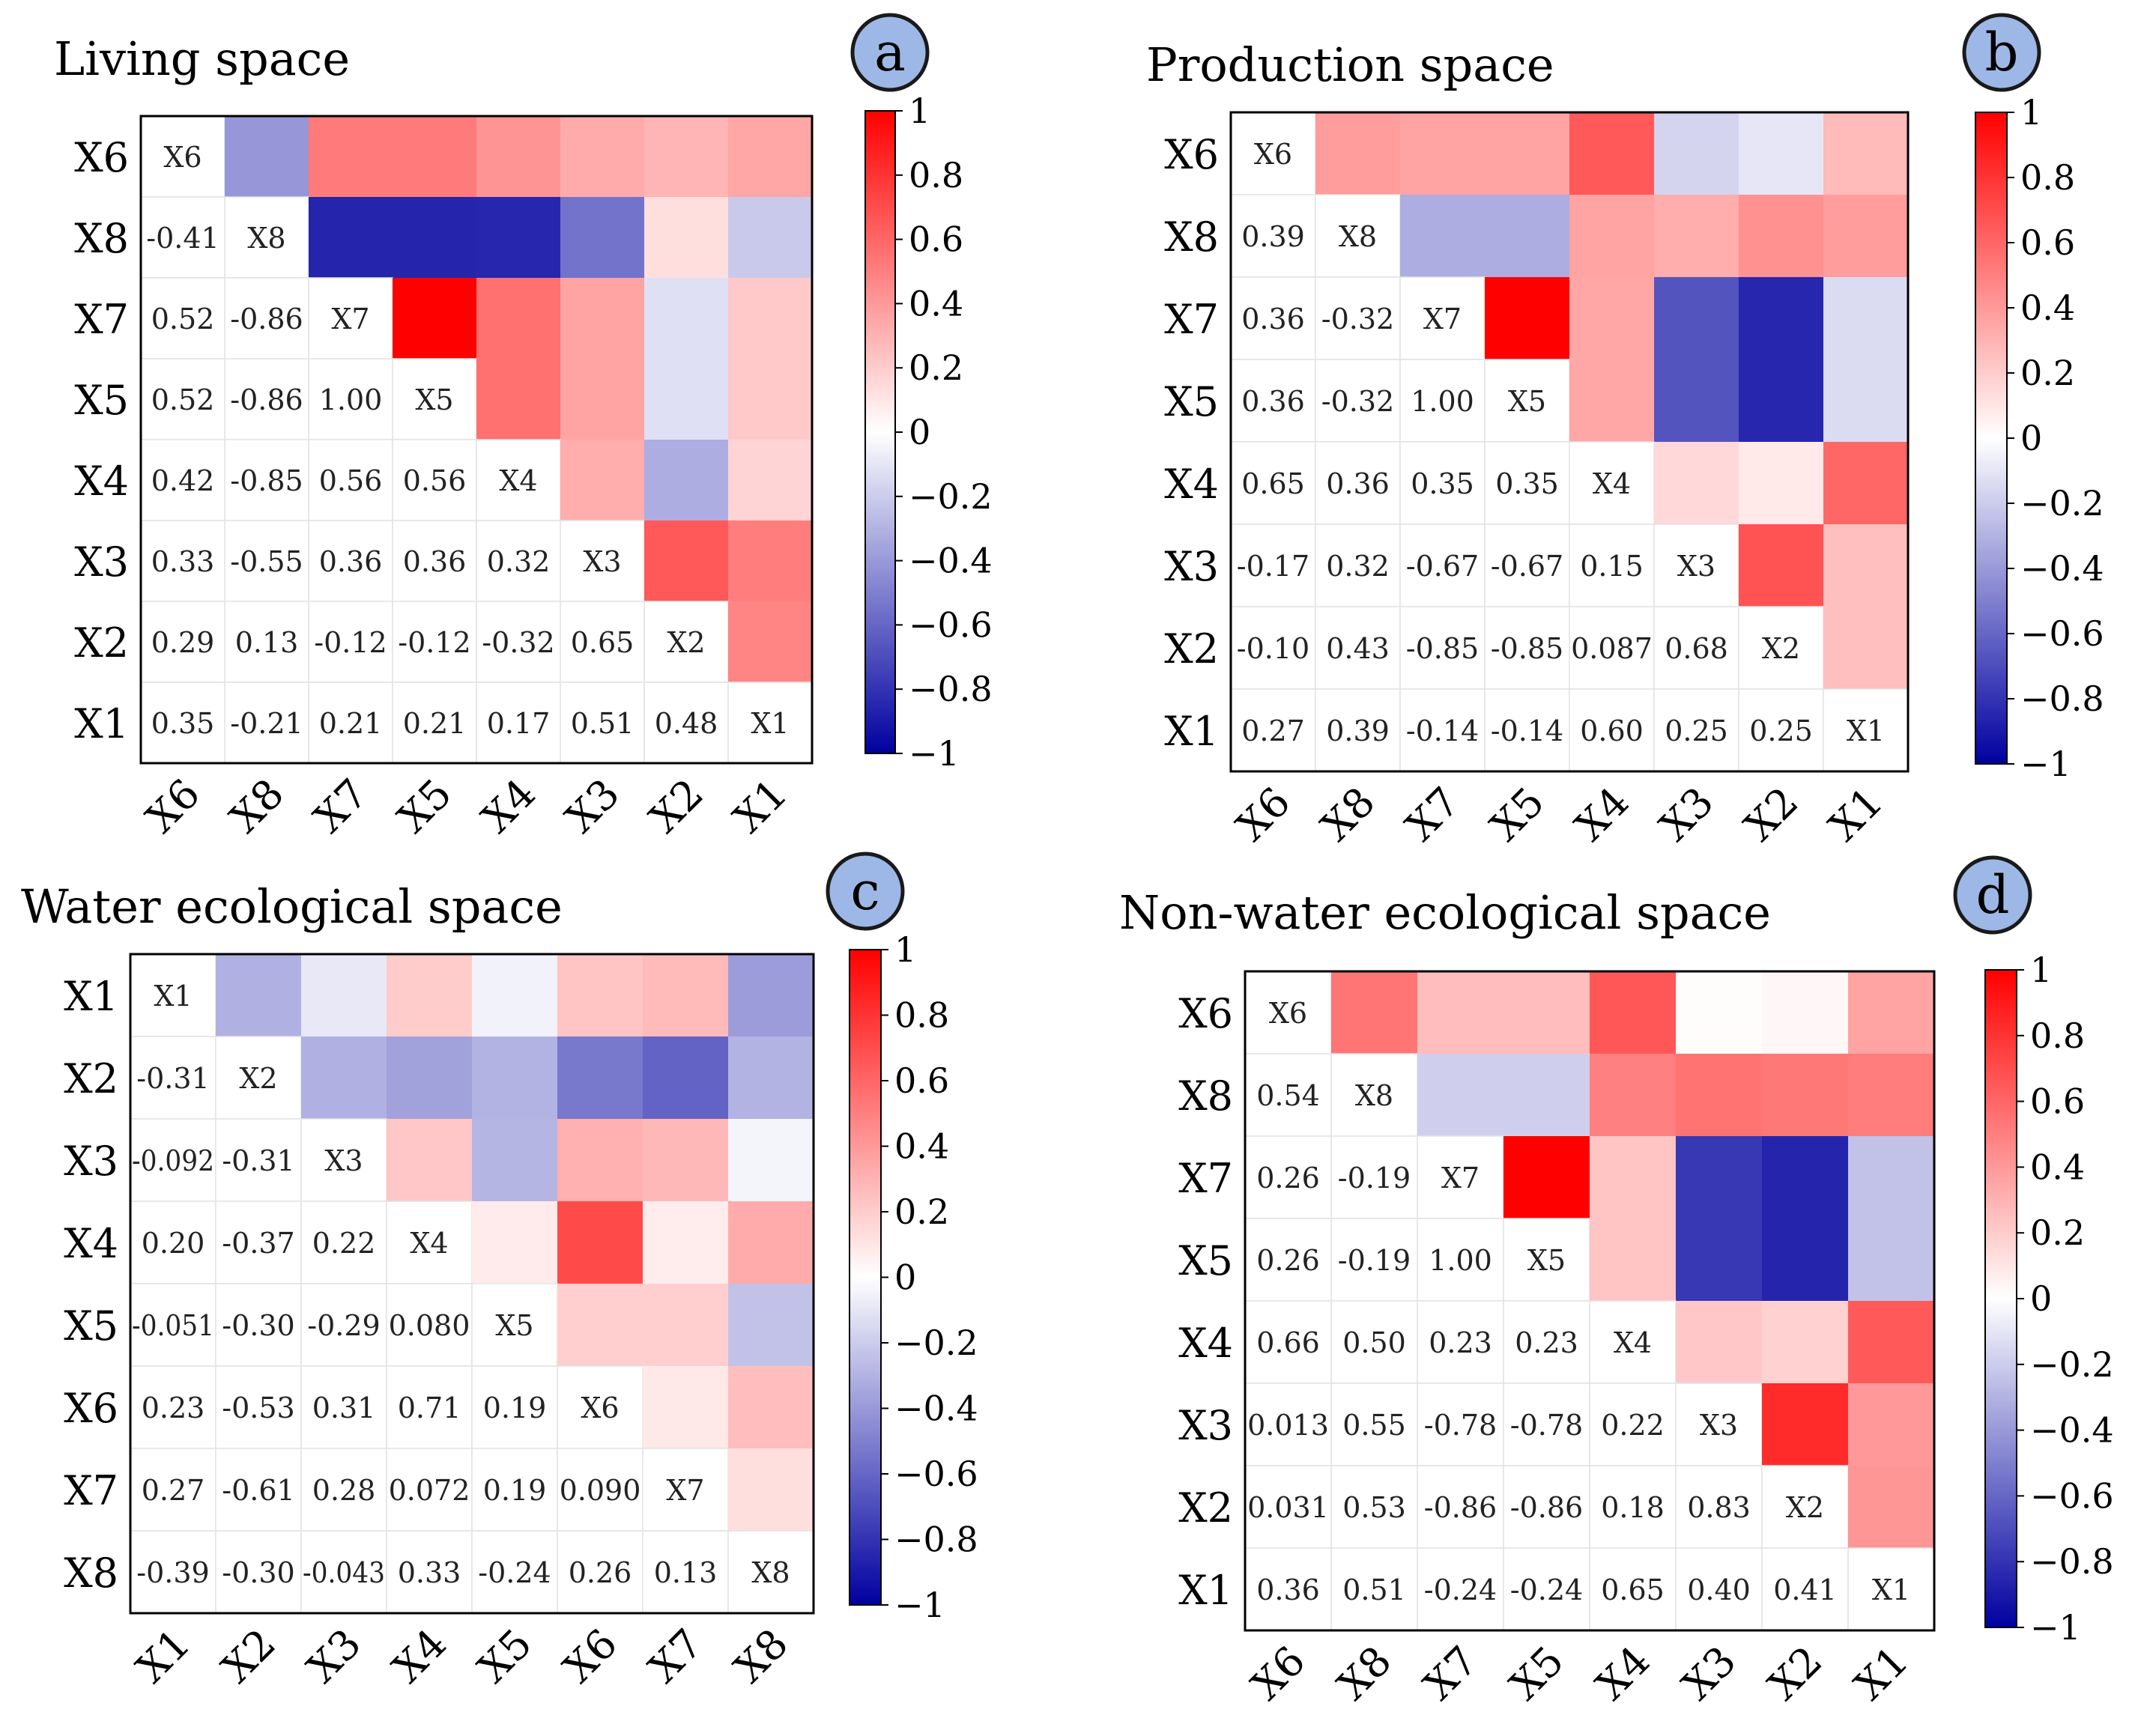 This screenshot has width=2138, height=1736. Describe the element at coordinates (936, 175) in the screenshot. I see `colorbar-tick-label: 0.8` at that location.